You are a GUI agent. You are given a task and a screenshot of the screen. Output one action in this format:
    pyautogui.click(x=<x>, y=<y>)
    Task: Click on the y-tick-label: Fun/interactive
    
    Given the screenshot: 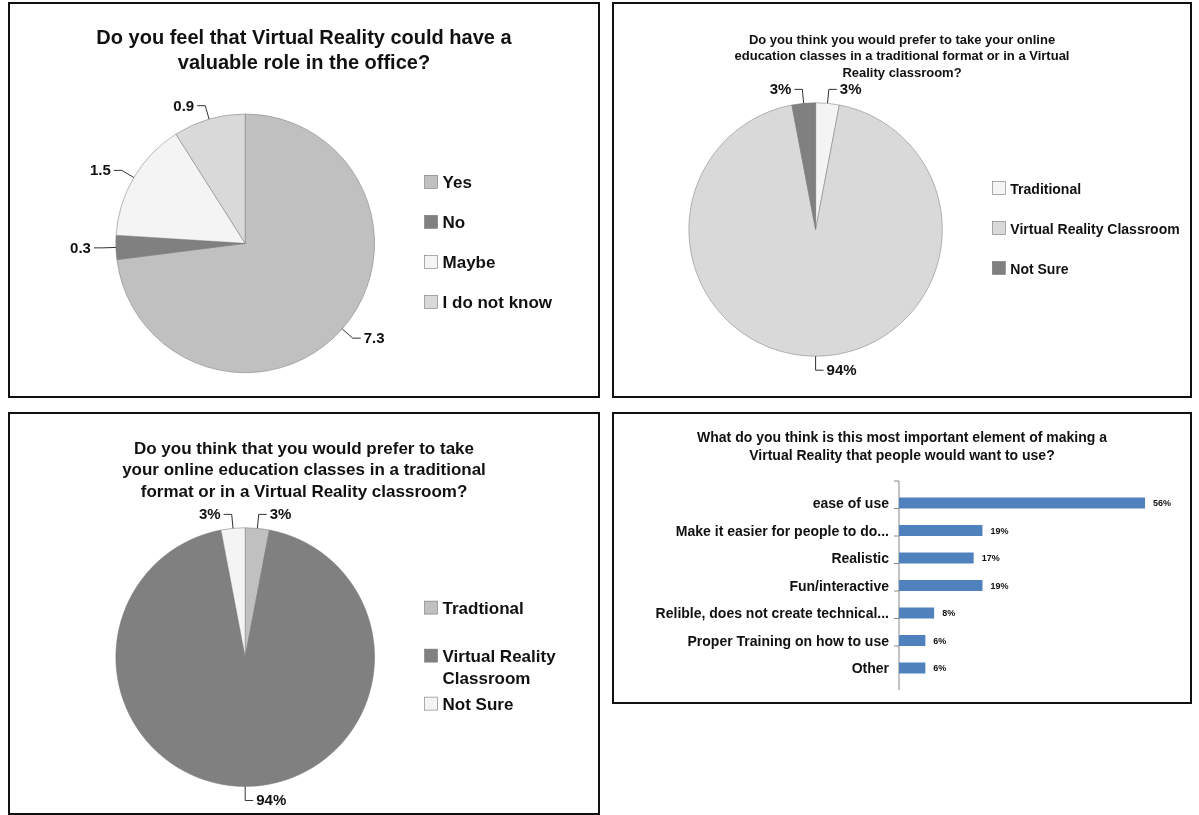 What is the action you would take?
    pyautogui.click(x=839, y=585)
    